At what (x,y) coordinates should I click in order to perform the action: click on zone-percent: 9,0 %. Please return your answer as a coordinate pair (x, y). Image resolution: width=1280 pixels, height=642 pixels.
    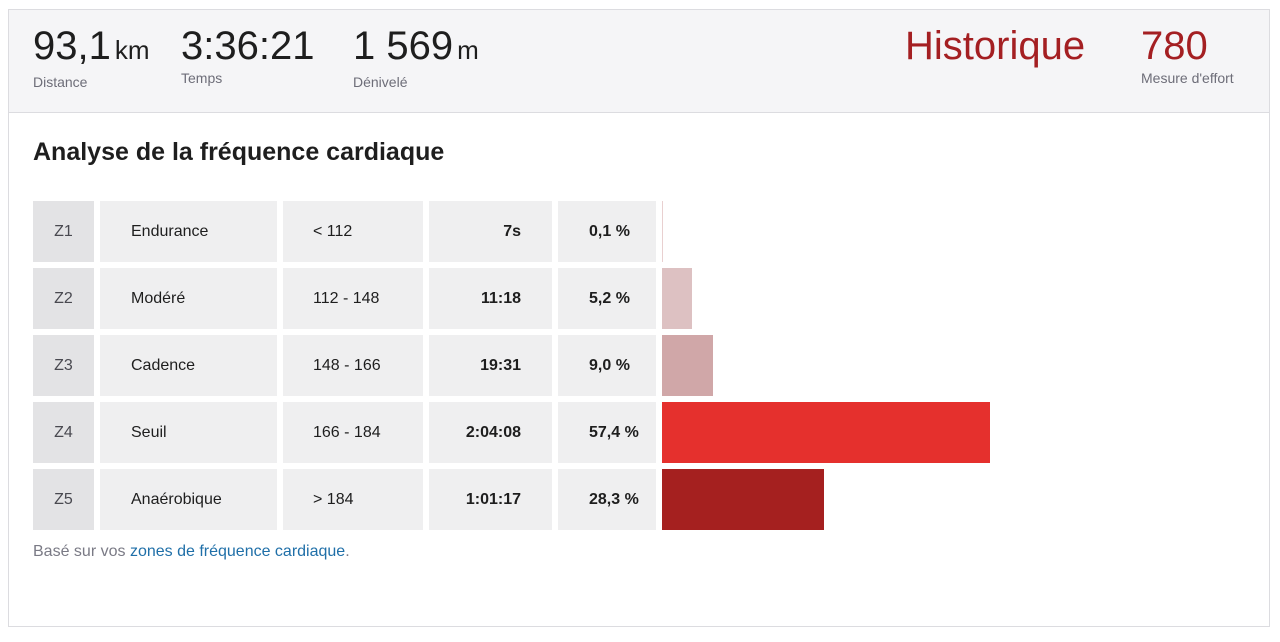
    Looking at the image, I should click on (607, 365).